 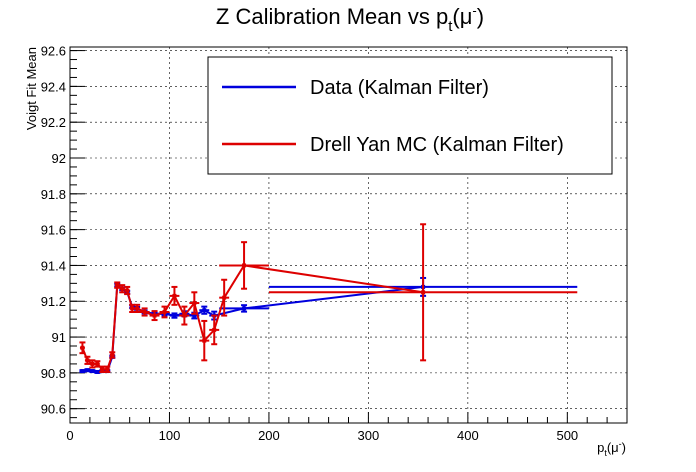 What do you see at coordinates (369, 435) in the screenshot?
I see `x-tick-label: 300` at bounding box center [369, 435].